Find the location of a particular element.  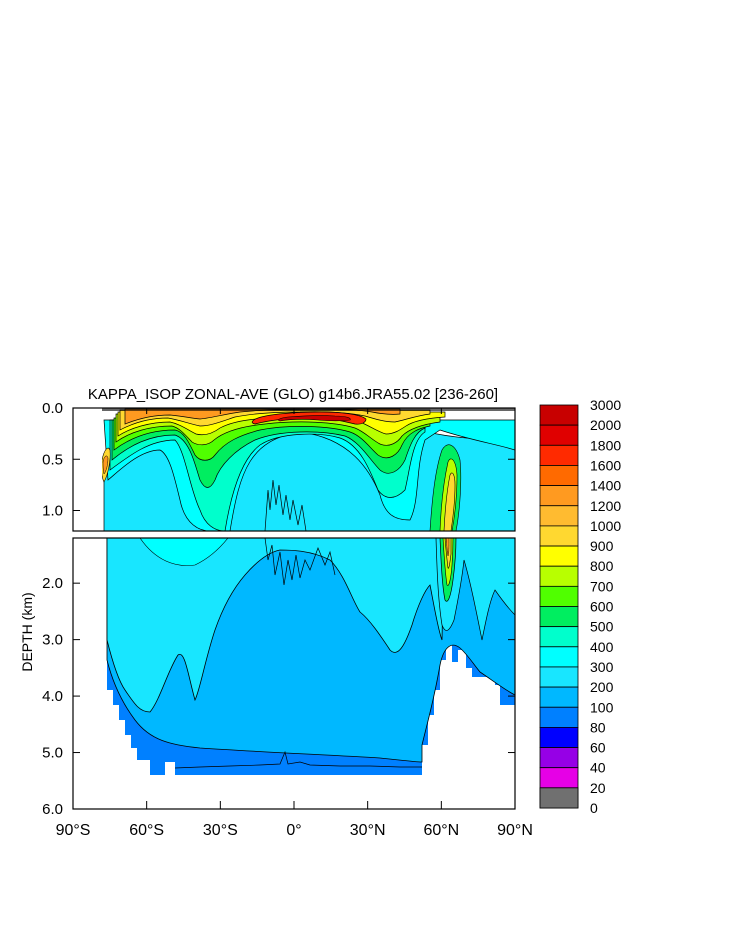

colorbar-label: 60 is located at coordinates (598, 748).